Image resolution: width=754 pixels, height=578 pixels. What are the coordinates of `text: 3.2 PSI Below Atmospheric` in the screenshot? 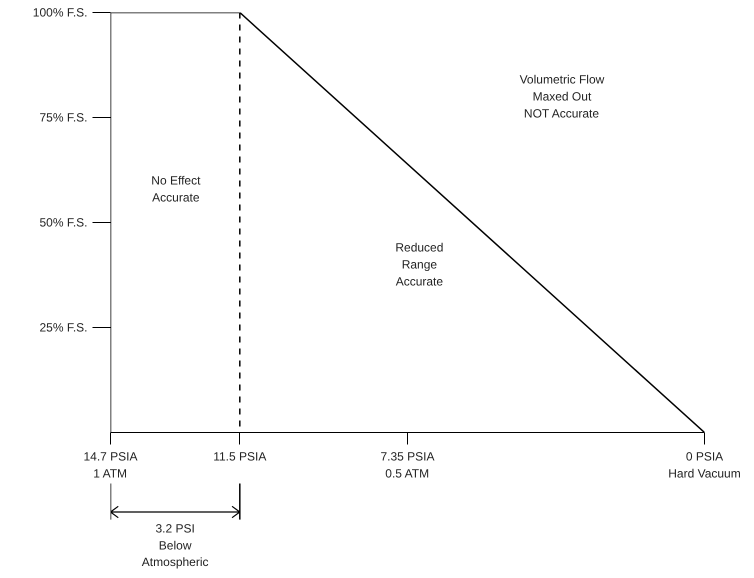 It's located at (175, 546).